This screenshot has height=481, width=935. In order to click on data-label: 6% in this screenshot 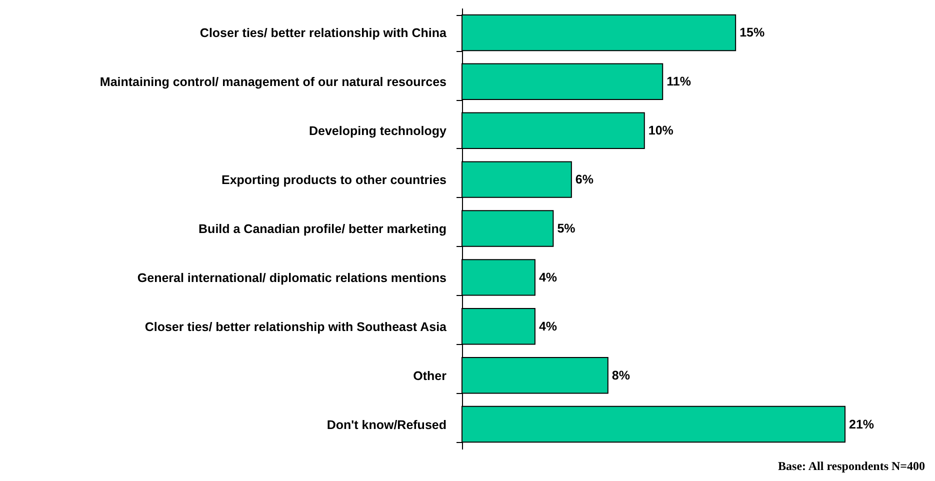, I will do `click(584, 179)`.